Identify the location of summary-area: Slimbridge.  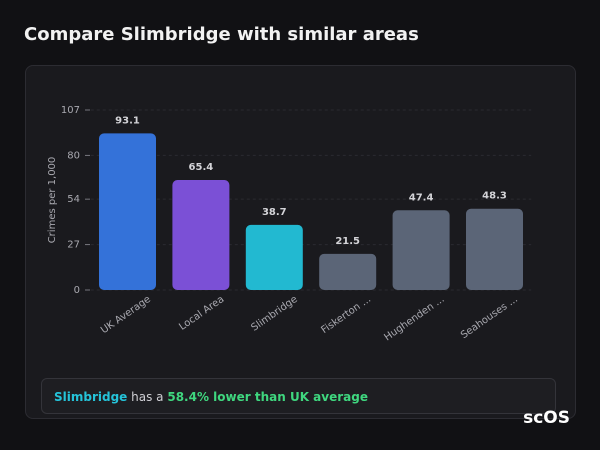
(91, 397).